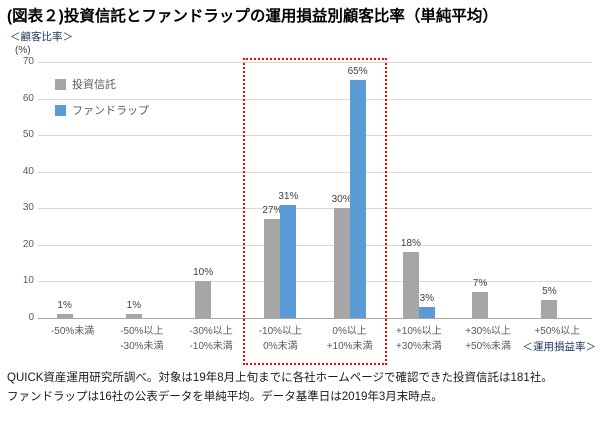 This screenshot has height=427, width=601. I want to click on y-tick-label: 10, so click(28, 281).